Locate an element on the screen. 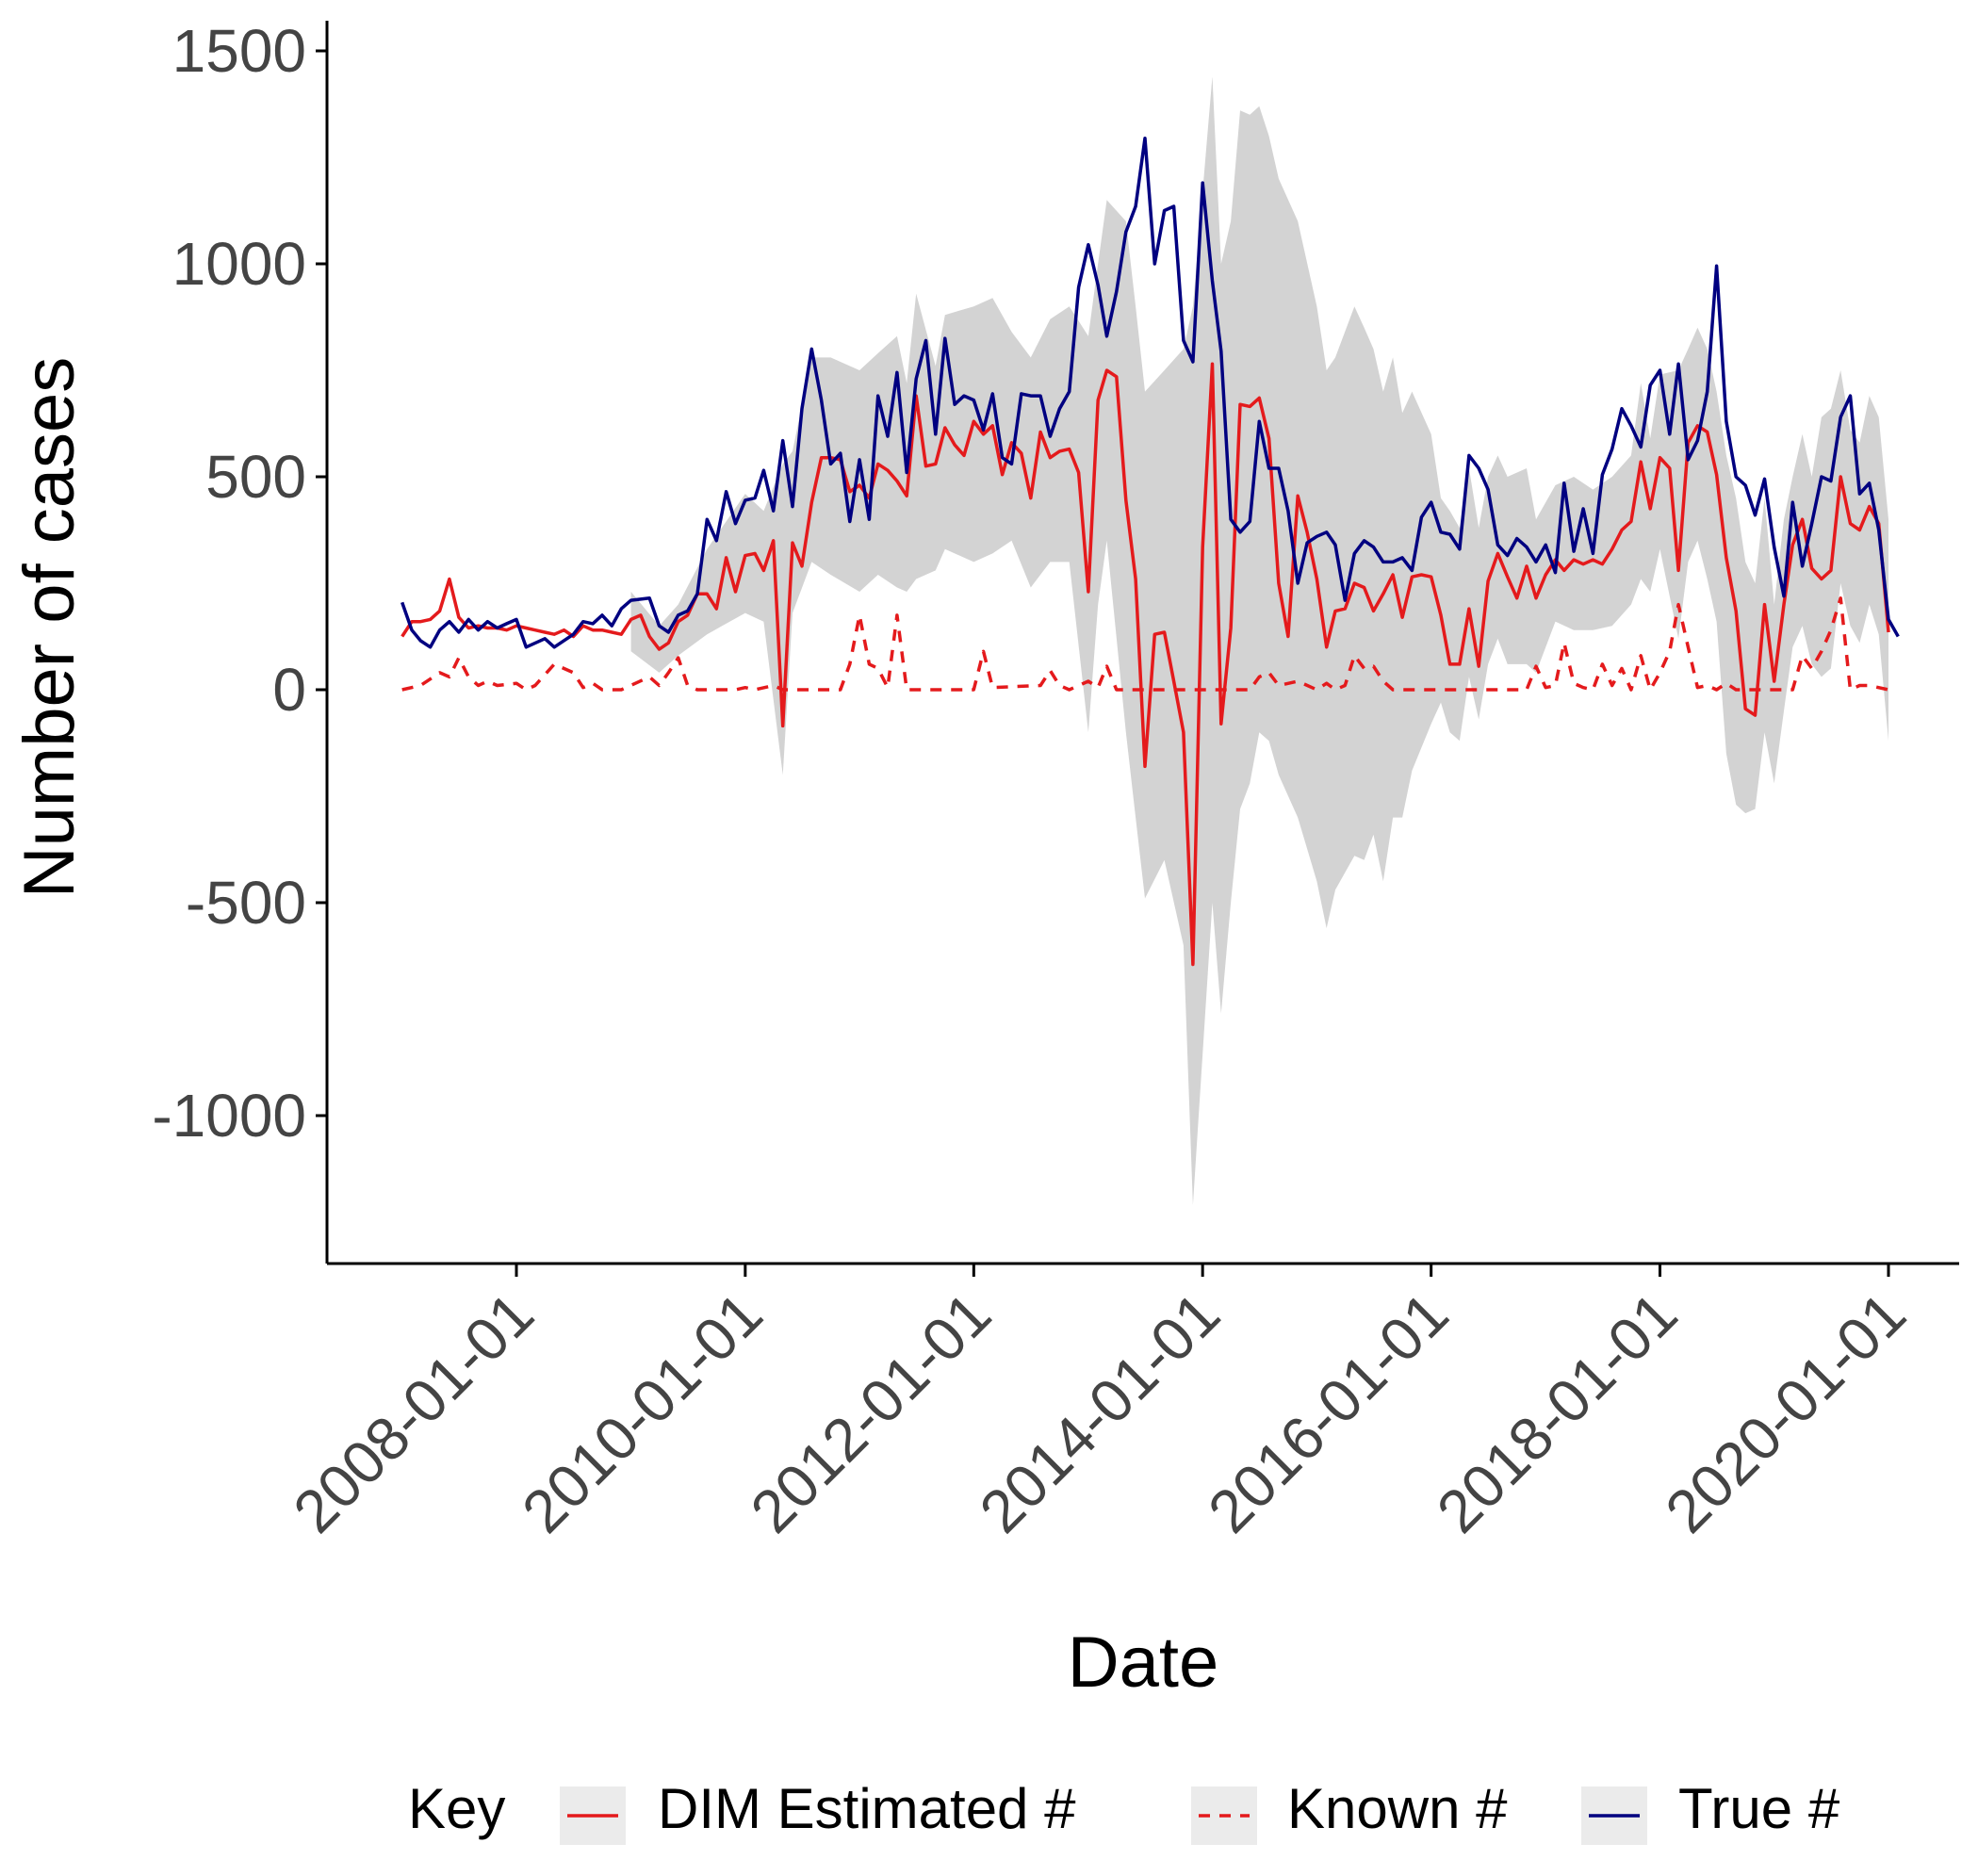  legend-title: Key is located at coordinates (456, 1809).